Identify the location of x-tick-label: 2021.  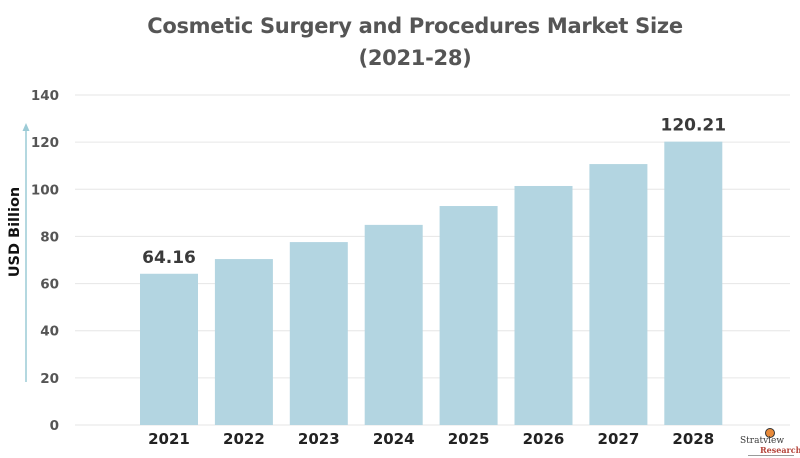
(169, 439).